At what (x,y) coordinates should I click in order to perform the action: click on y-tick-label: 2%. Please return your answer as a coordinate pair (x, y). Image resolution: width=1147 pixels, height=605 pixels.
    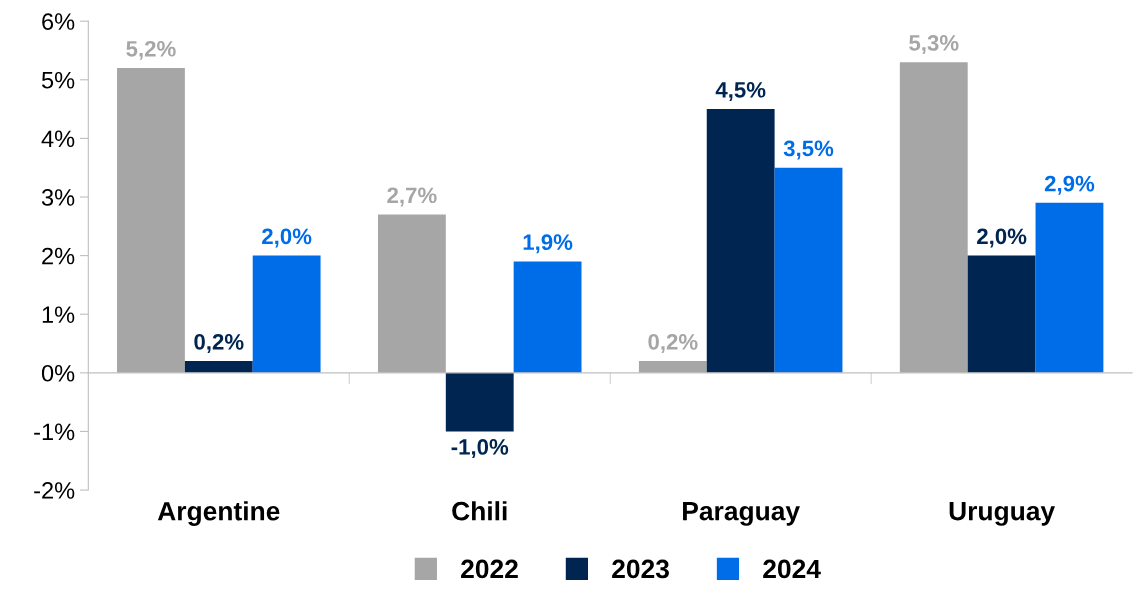
    Looking at the image, I should click on (58, 256).